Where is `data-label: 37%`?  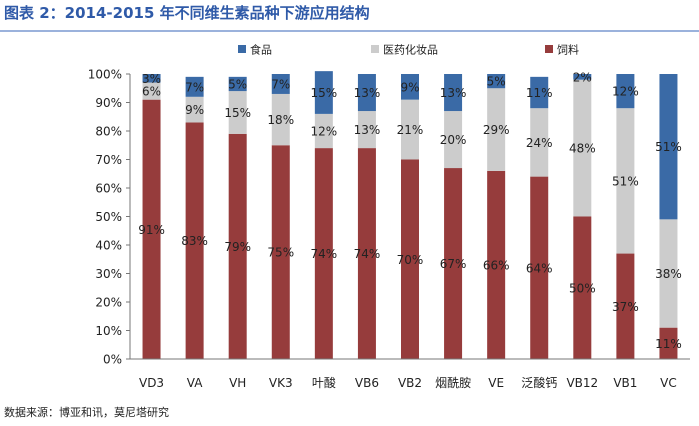 data-label: 37% is located at coordinates (625, 307).